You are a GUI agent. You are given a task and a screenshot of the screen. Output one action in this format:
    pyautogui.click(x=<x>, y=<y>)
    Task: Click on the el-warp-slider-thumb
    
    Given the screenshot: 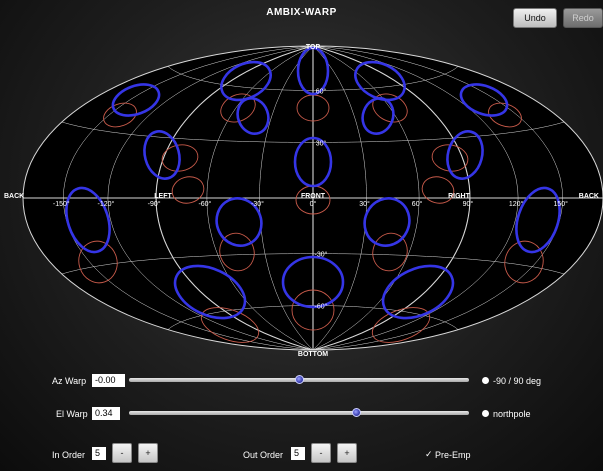 What is the action you would take?
    pyautogui.click(x=357, y=412)
    